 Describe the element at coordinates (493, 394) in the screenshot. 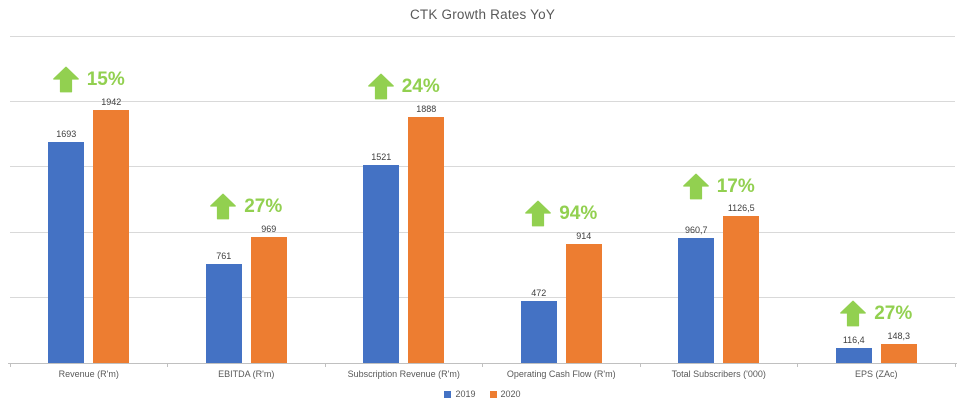

I see `legend-swatch-2020` at that location.